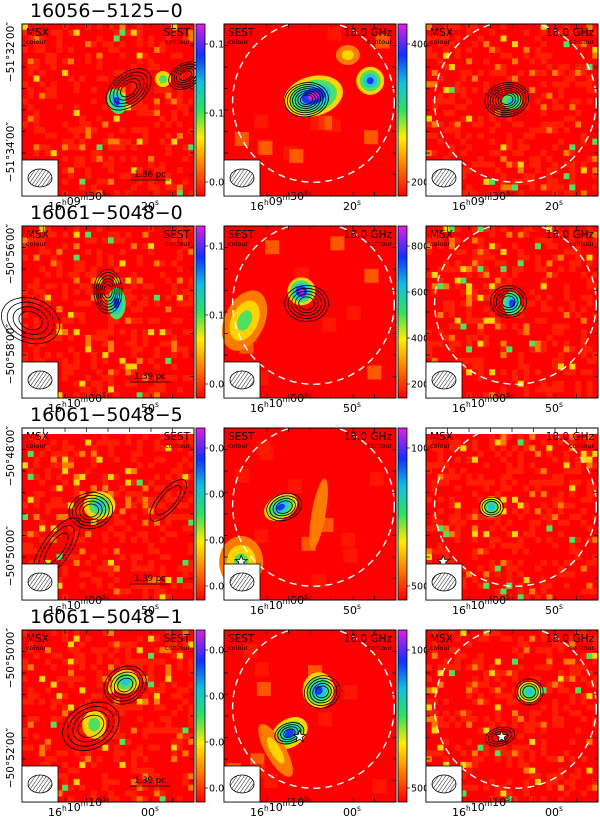 The image size is (600, 829). What do you see at coordinates (150, 175) in the screenshot?
I see `scale-bar-label: 1.86 pc` at bounding box center [150, 175].